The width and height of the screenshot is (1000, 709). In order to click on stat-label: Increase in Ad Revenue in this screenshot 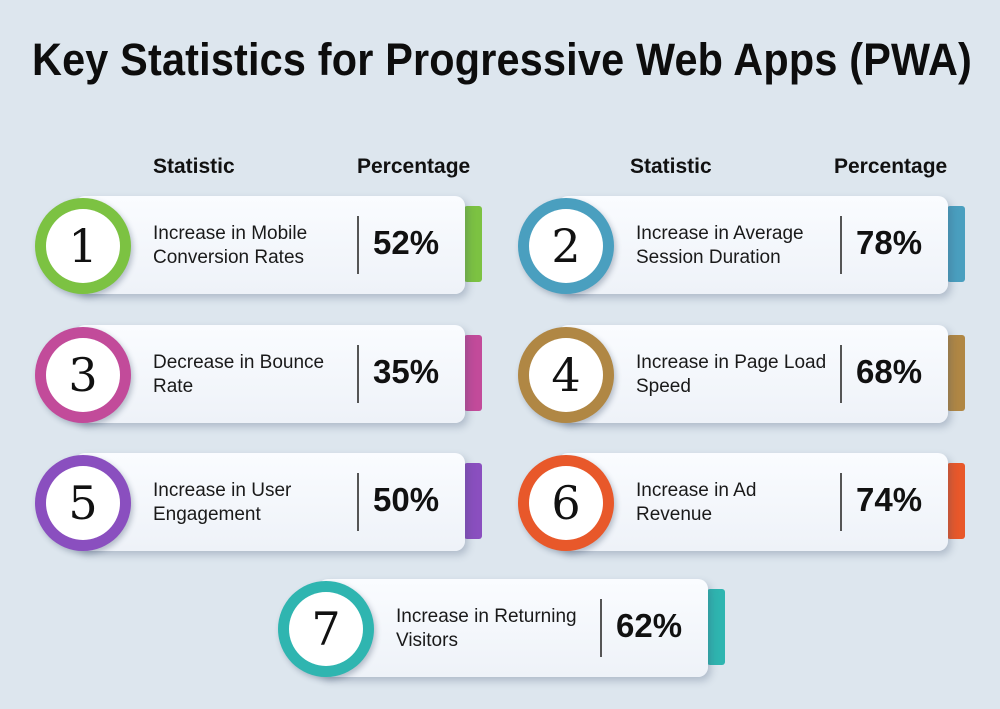, I will do `click(696, 502)`.